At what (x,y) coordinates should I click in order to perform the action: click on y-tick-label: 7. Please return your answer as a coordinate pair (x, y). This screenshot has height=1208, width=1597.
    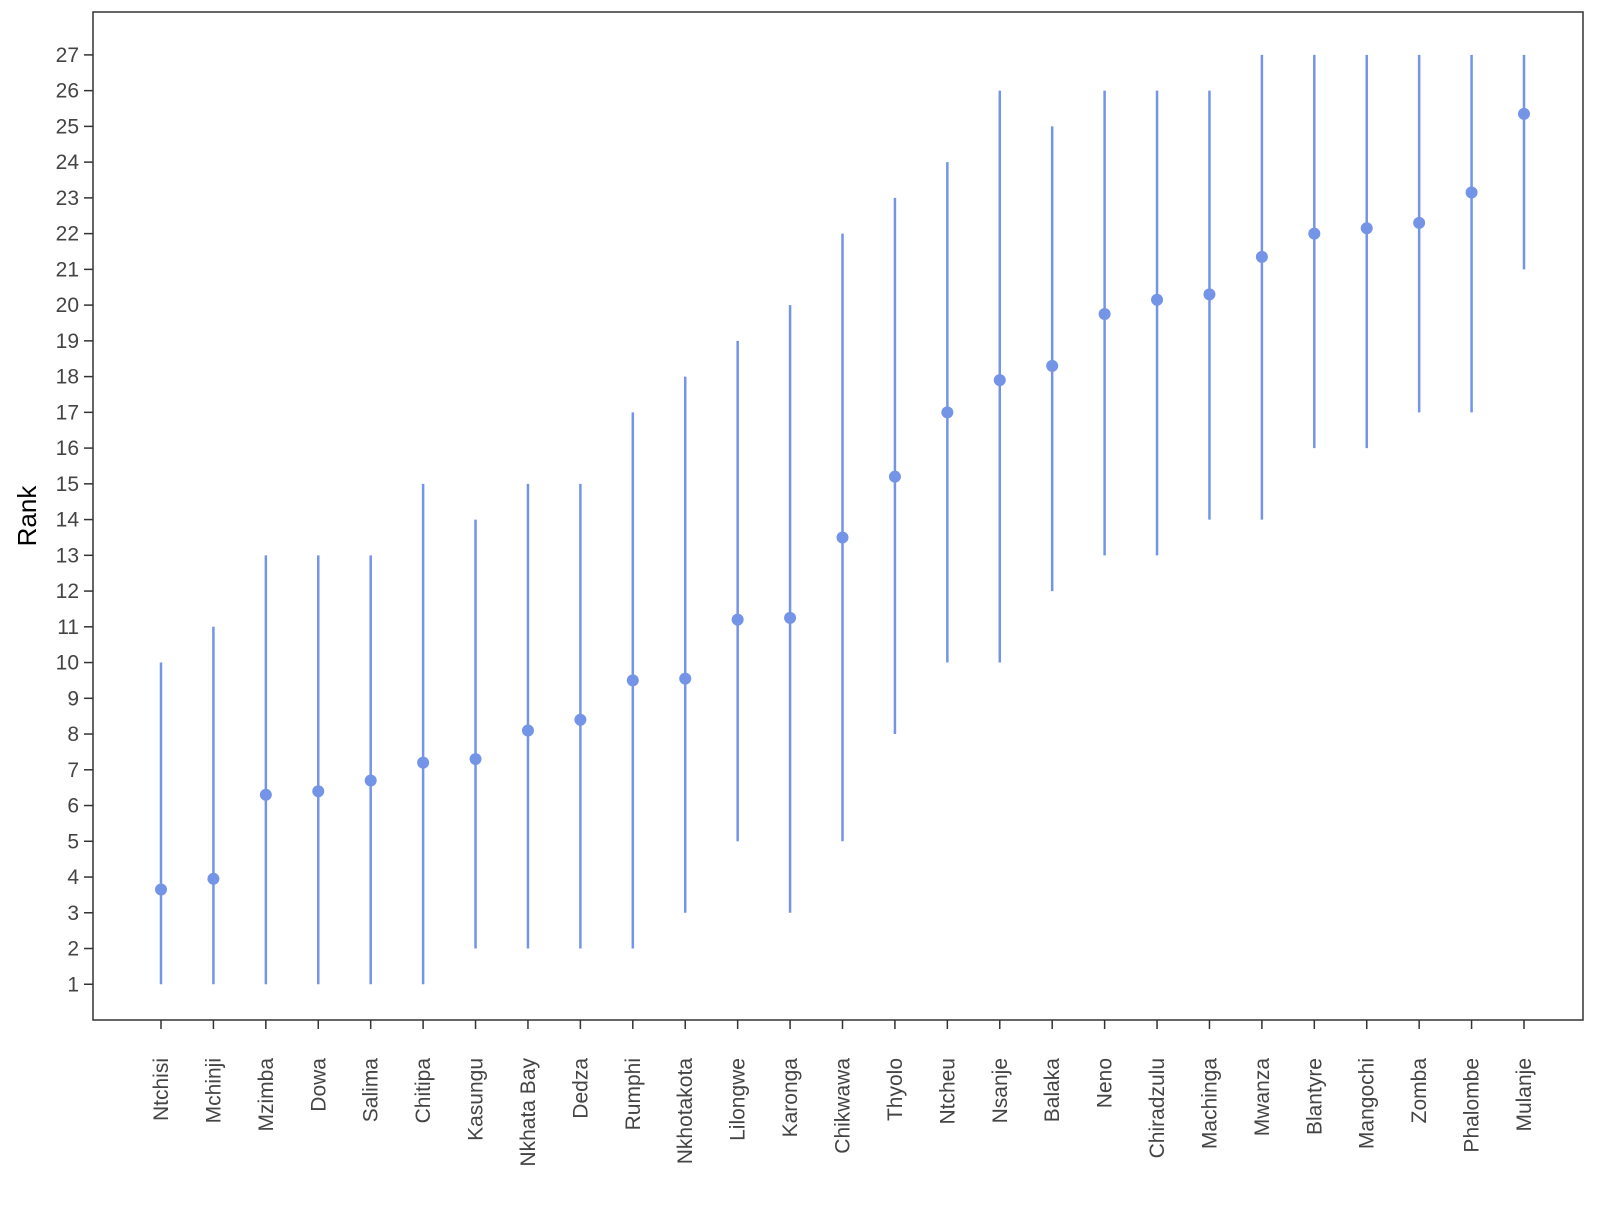
    Looking at the image, I should click on (73, 770).